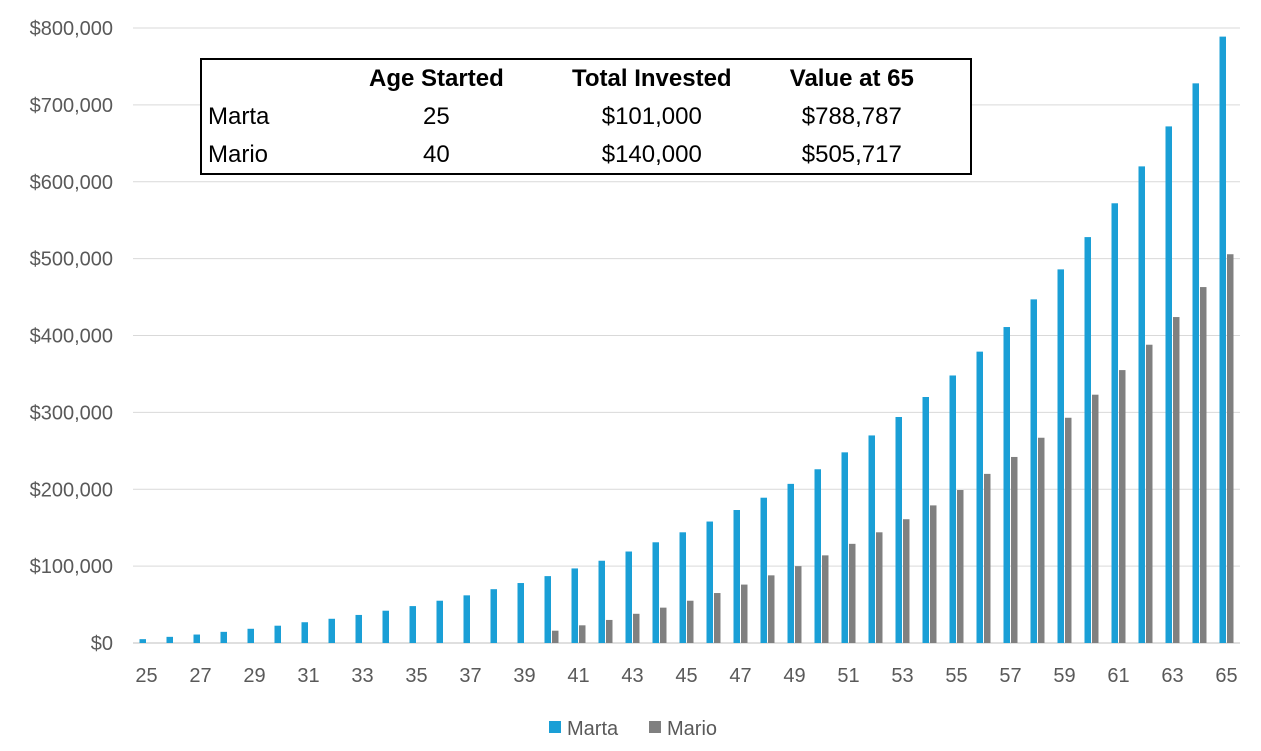 The height and width of the screenshot is (751, 1261). What do you see at coordinates (71, 490) in the screenshot?
I see `y-tick-label: $200,000` at bounding box center [71, 490].